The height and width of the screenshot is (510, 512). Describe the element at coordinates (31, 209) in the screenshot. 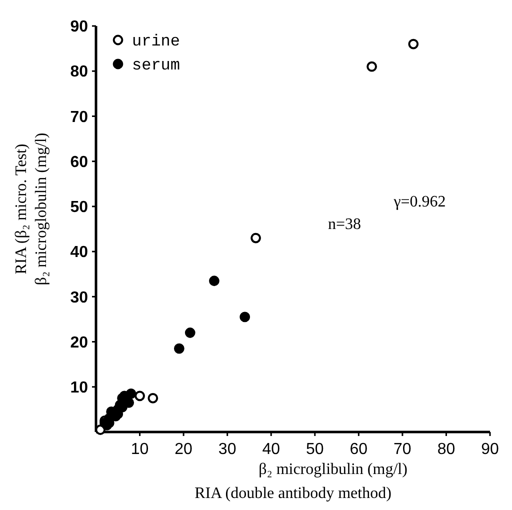

I see `y-axis-title: RIA (β₂ micro. Test) β₂ microglobulin (mg/l)` at that location.